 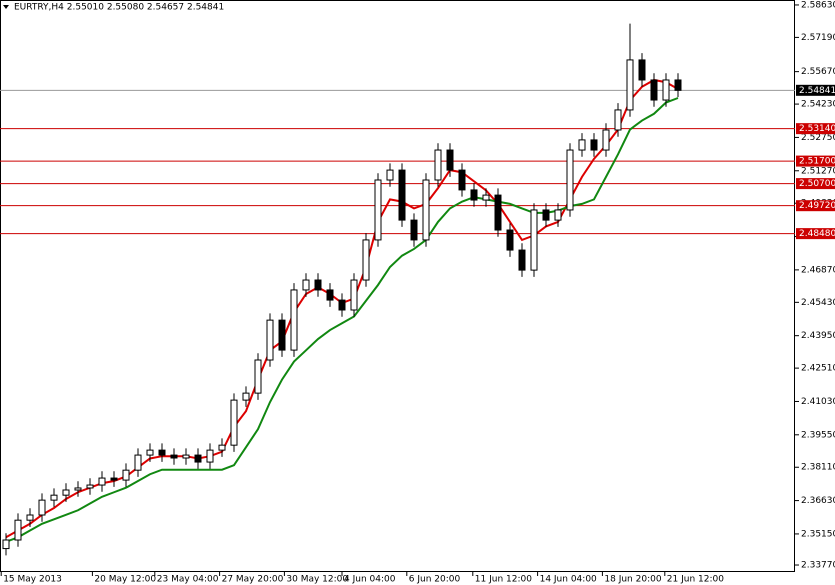 I want to click on y-tick-label: 2.58630, so click(x=818, y=5).